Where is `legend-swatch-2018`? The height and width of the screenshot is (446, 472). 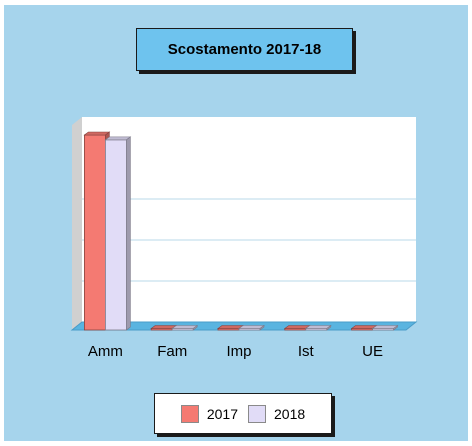
legend-swatch-2018 is located at coordinates (257, 413).